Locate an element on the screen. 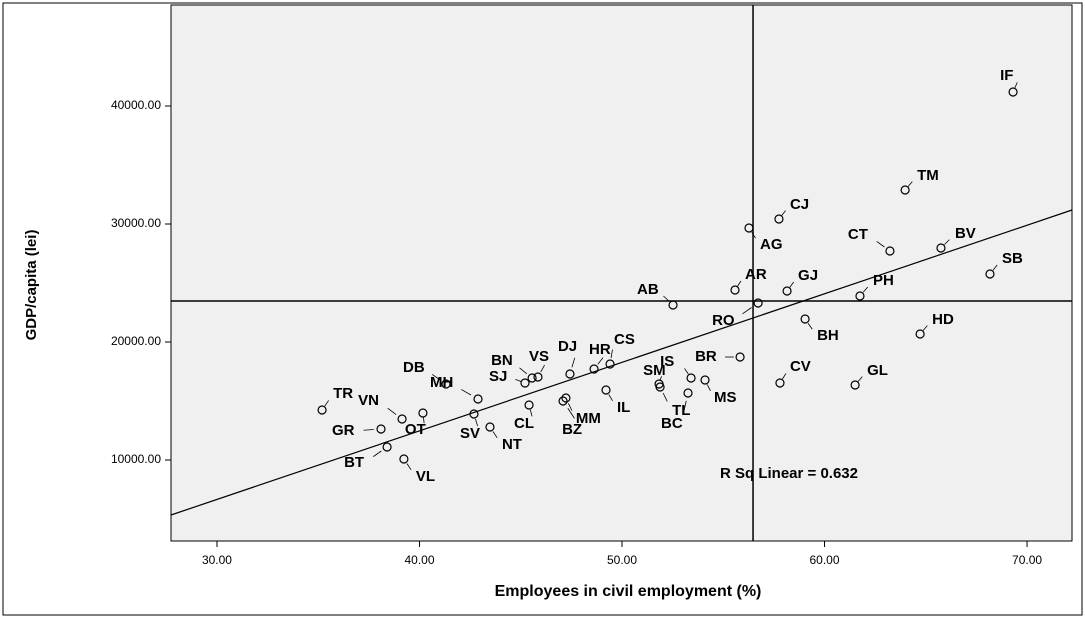  point-label: BT is located at coordinates (354, 462).